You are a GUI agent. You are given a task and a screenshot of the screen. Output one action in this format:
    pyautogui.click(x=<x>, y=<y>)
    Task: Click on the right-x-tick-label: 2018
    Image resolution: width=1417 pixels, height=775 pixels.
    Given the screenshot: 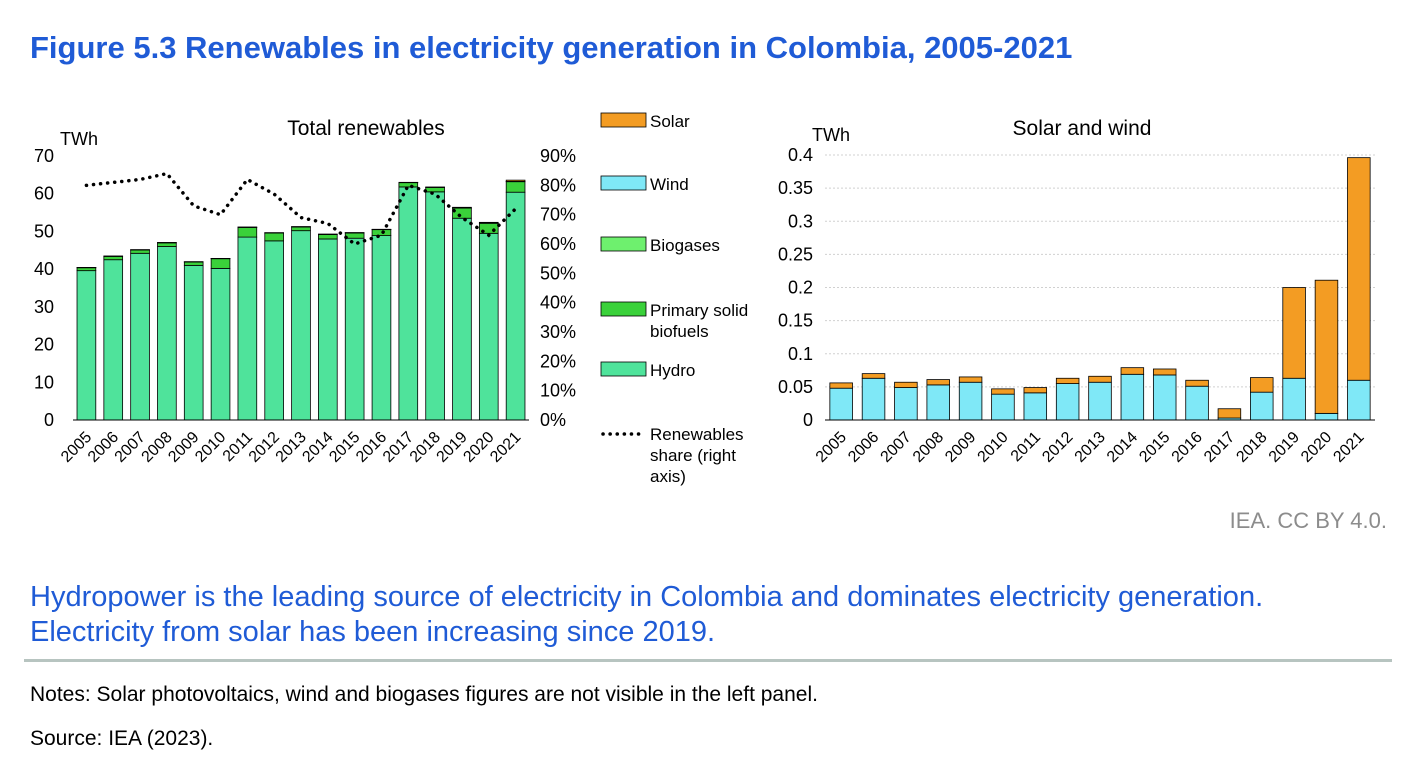 What is the action you would take?
    pyautogui.click(x=1251, y=447)
    